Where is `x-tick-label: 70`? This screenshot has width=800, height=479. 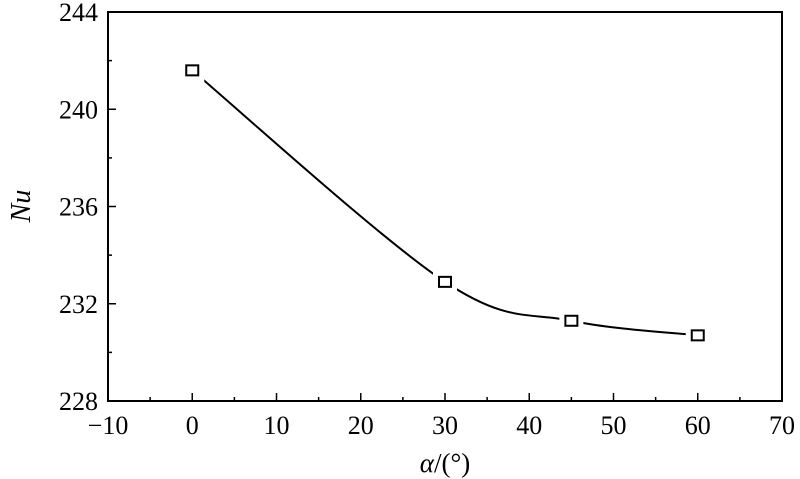
x-tick-label: 70 is located at coordinates (782, 425).